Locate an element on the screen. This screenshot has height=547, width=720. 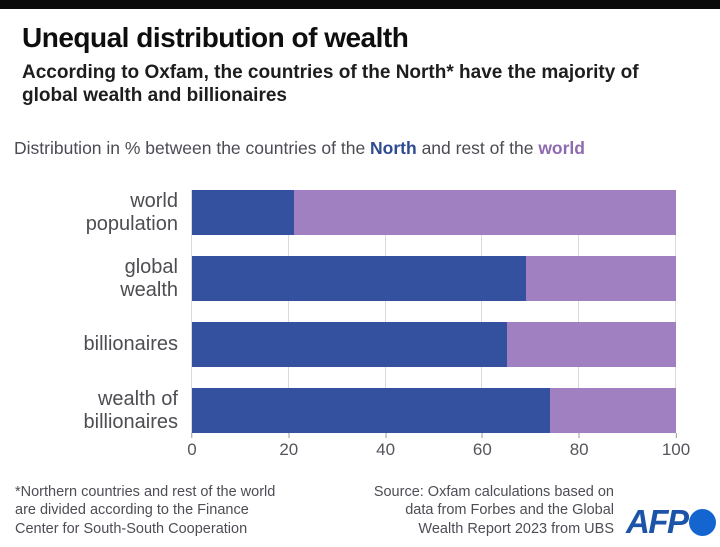
bar-segment-rest-row2 is located at coordinates (591, 344).